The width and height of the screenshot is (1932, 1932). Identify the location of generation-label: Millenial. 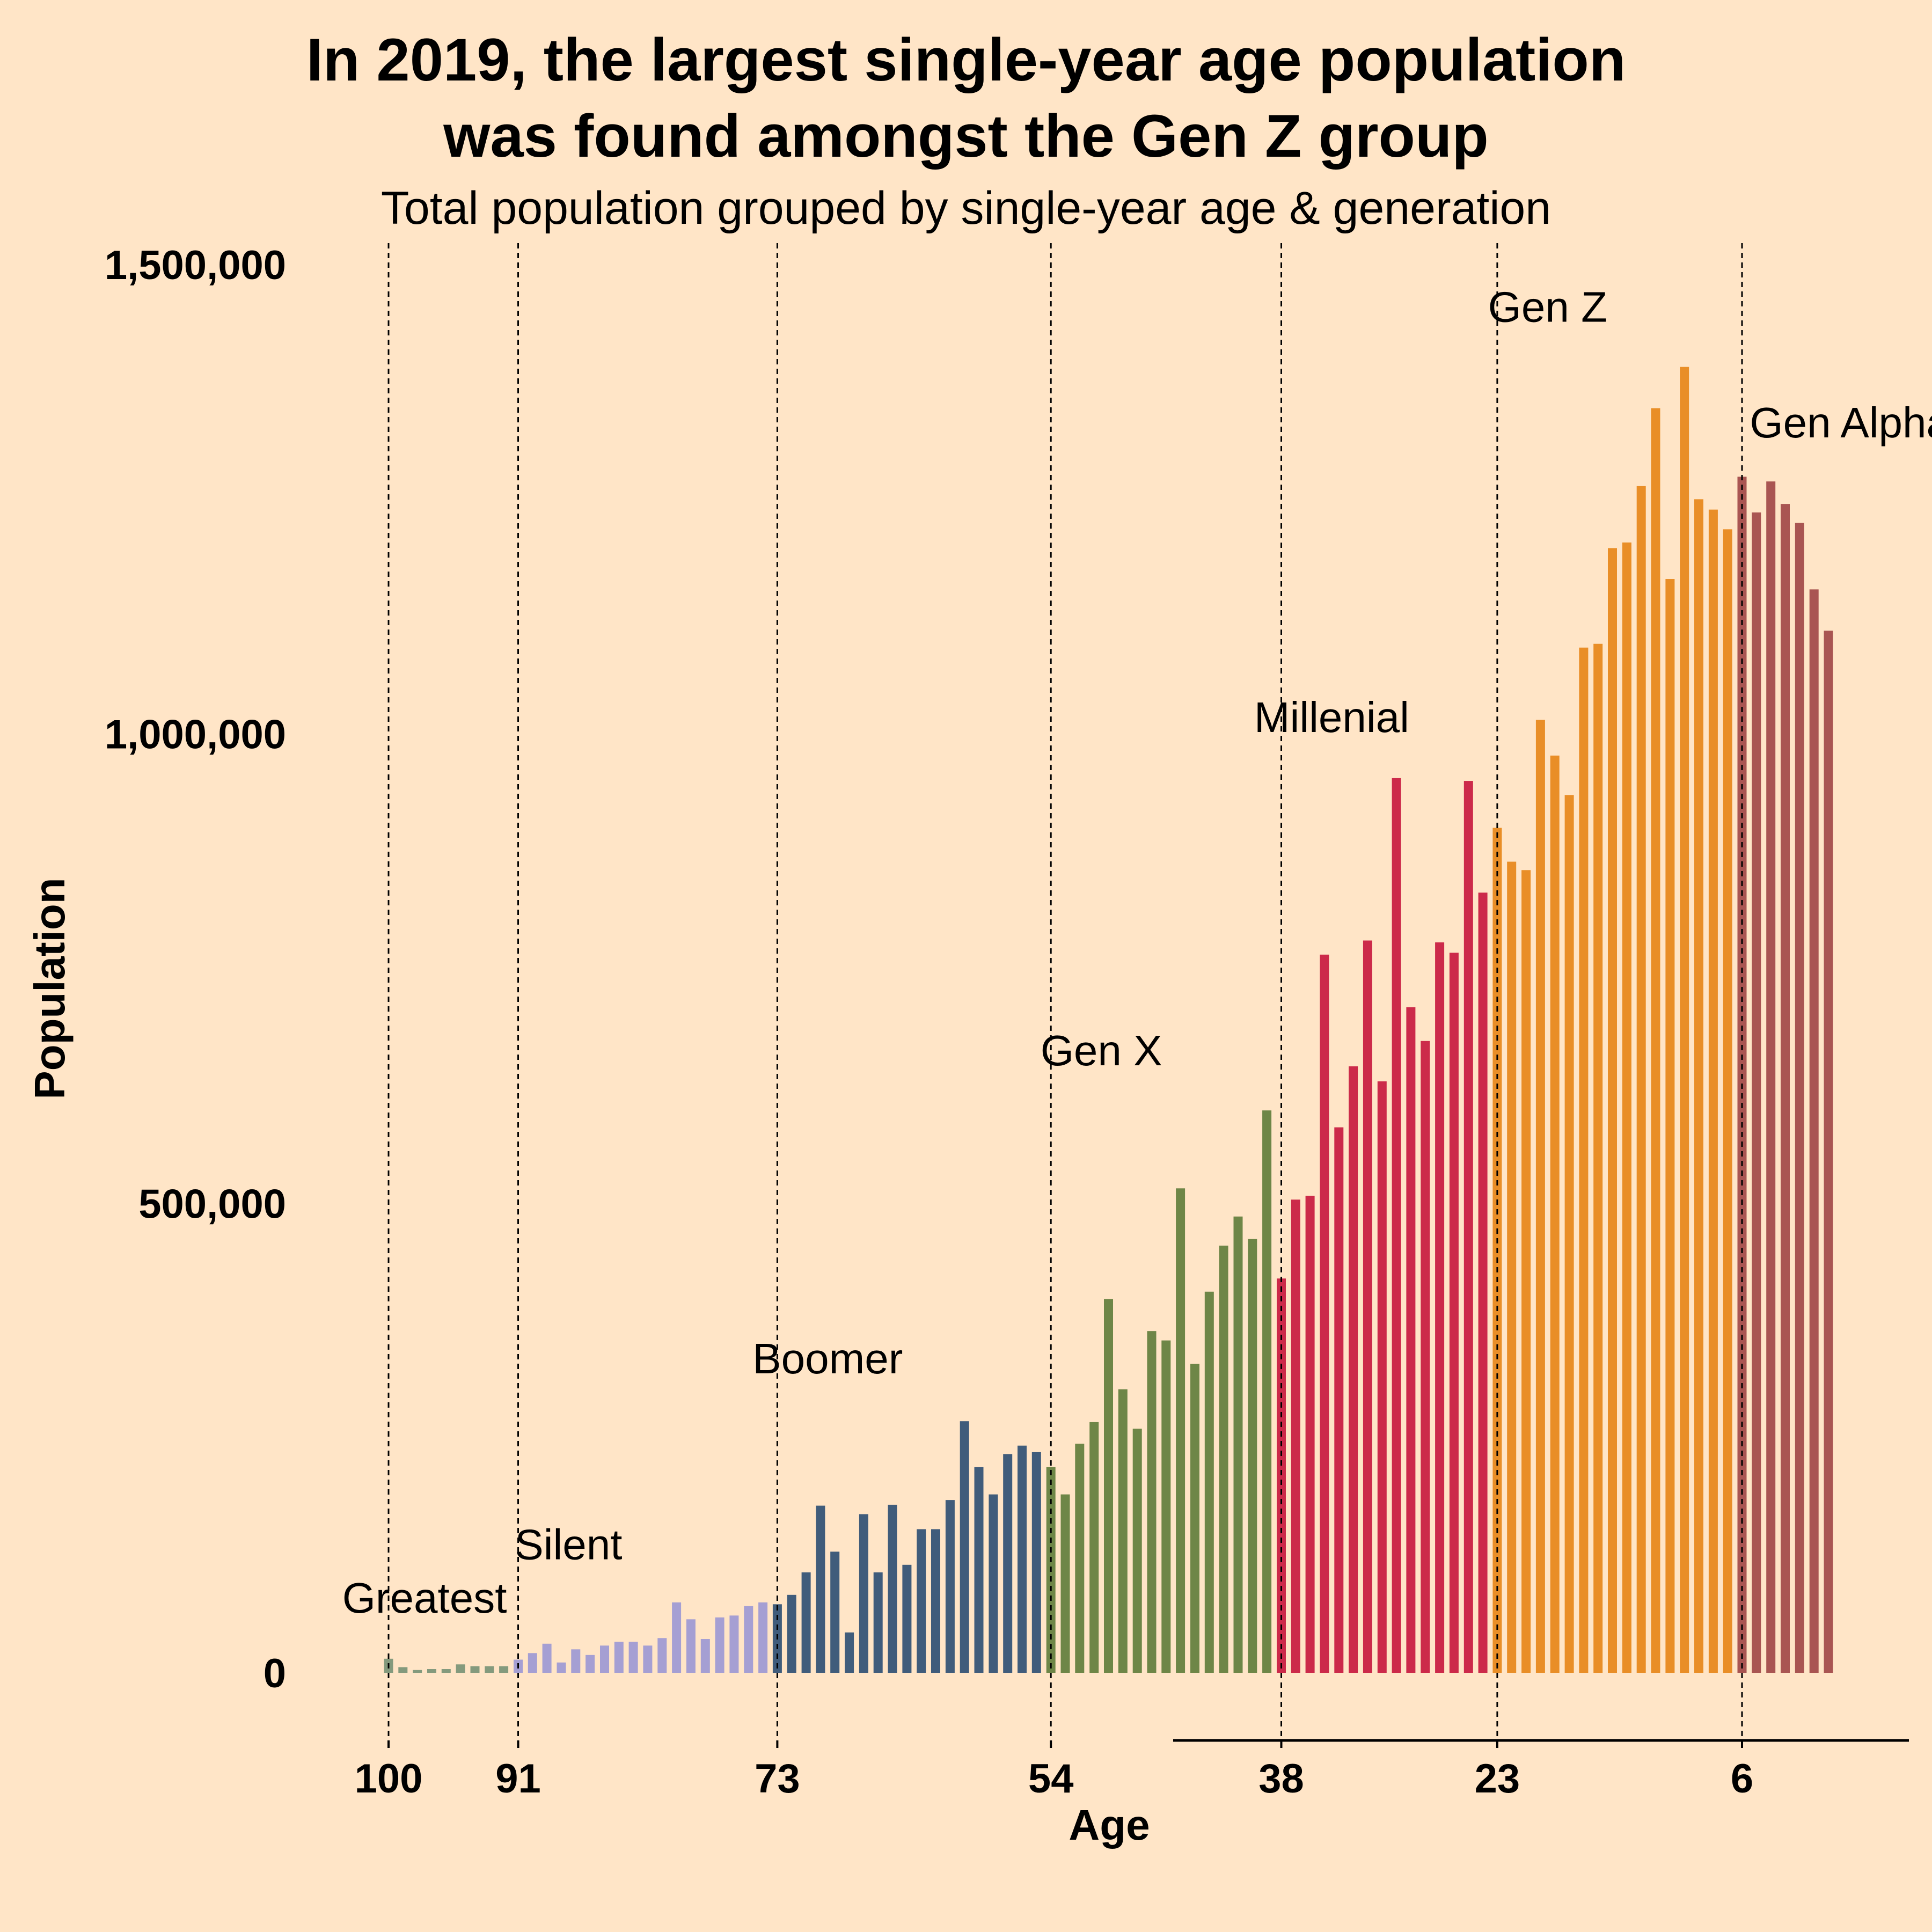
(1331, 717).